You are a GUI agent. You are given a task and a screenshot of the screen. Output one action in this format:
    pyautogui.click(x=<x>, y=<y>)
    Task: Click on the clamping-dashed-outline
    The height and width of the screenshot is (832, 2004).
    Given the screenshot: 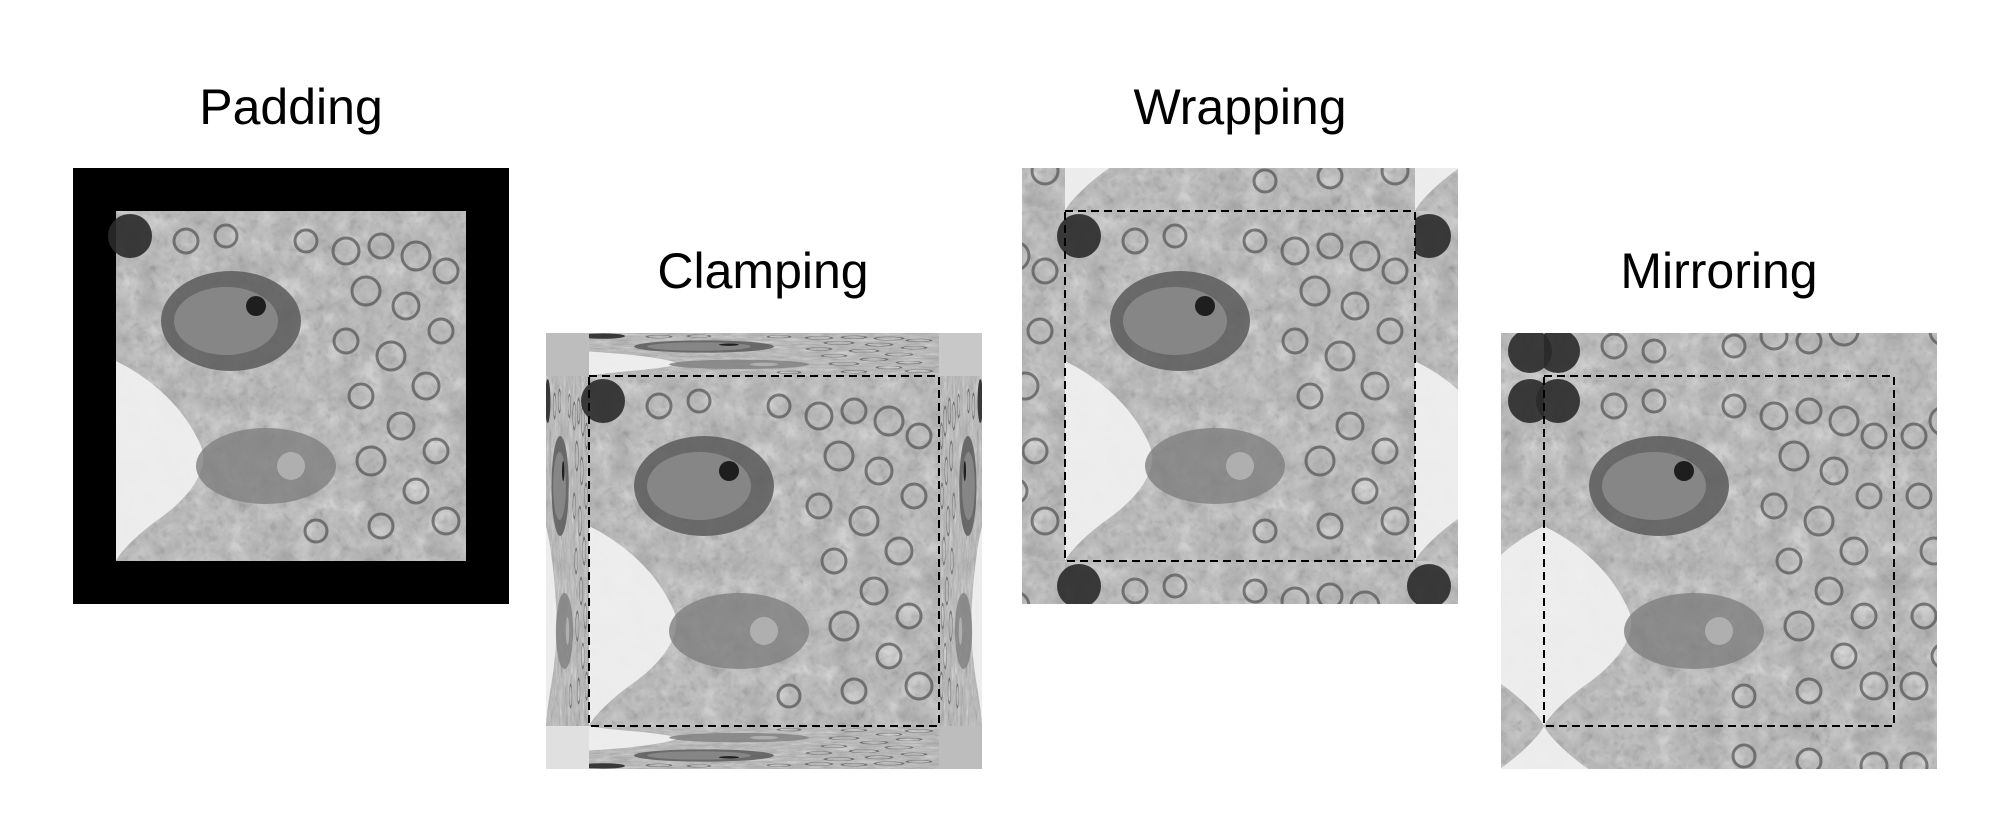 What is the action you would take?
    pyautogui.click(x=764, y=551)
    